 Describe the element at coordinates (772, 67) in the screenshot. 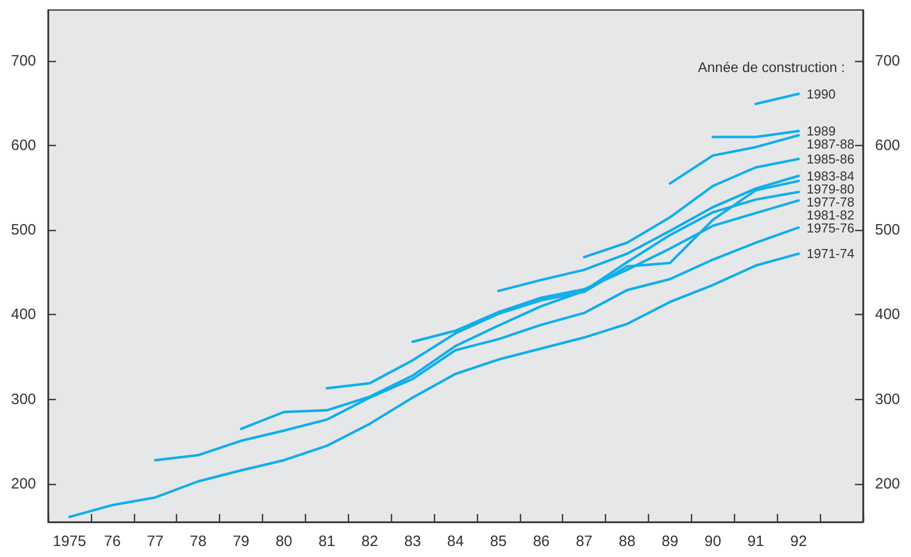

I see `legend-title: Année de construction :` at that location.